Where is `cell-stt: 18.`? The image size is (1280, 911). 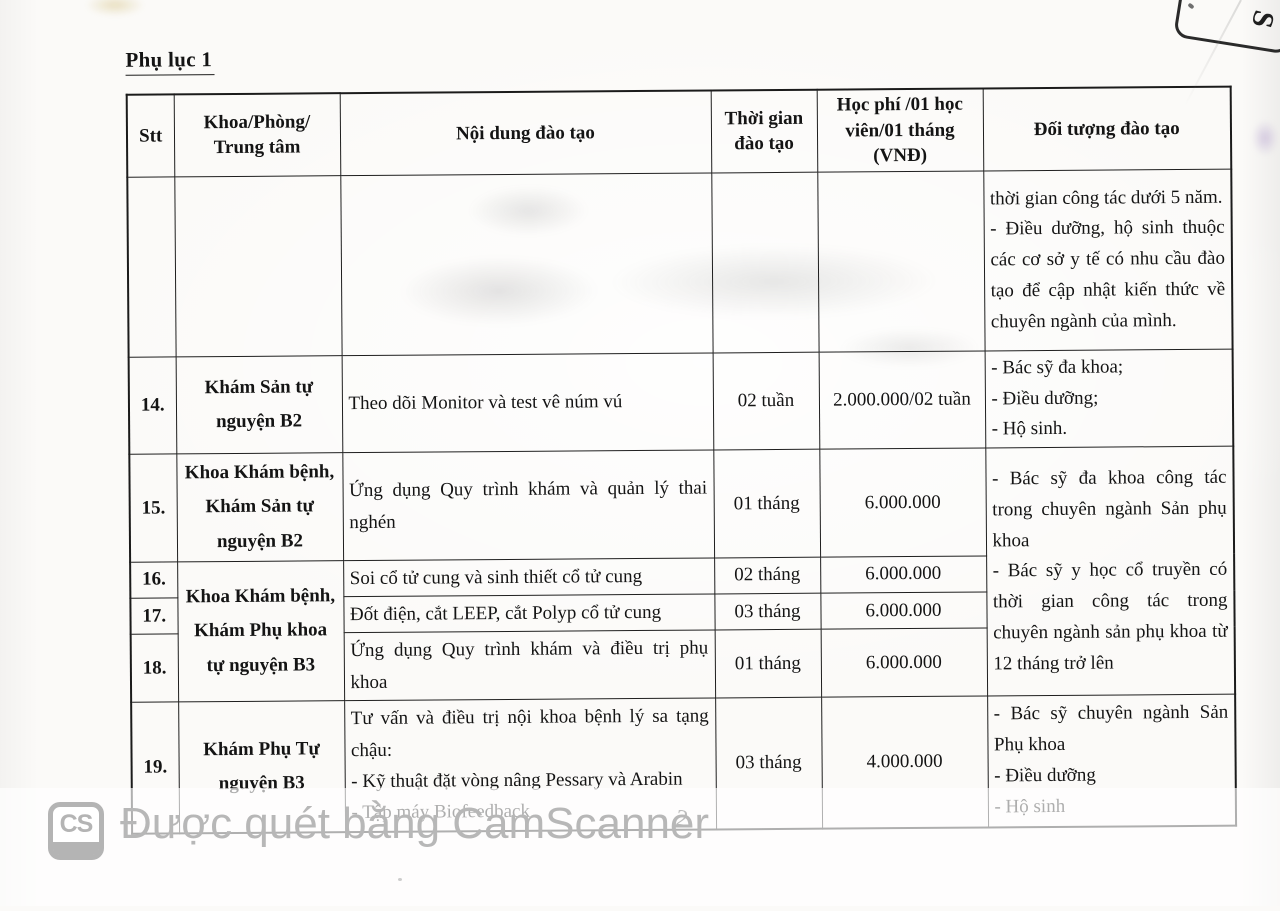 cell-stt: 18. is located at coordinates (154, 668).